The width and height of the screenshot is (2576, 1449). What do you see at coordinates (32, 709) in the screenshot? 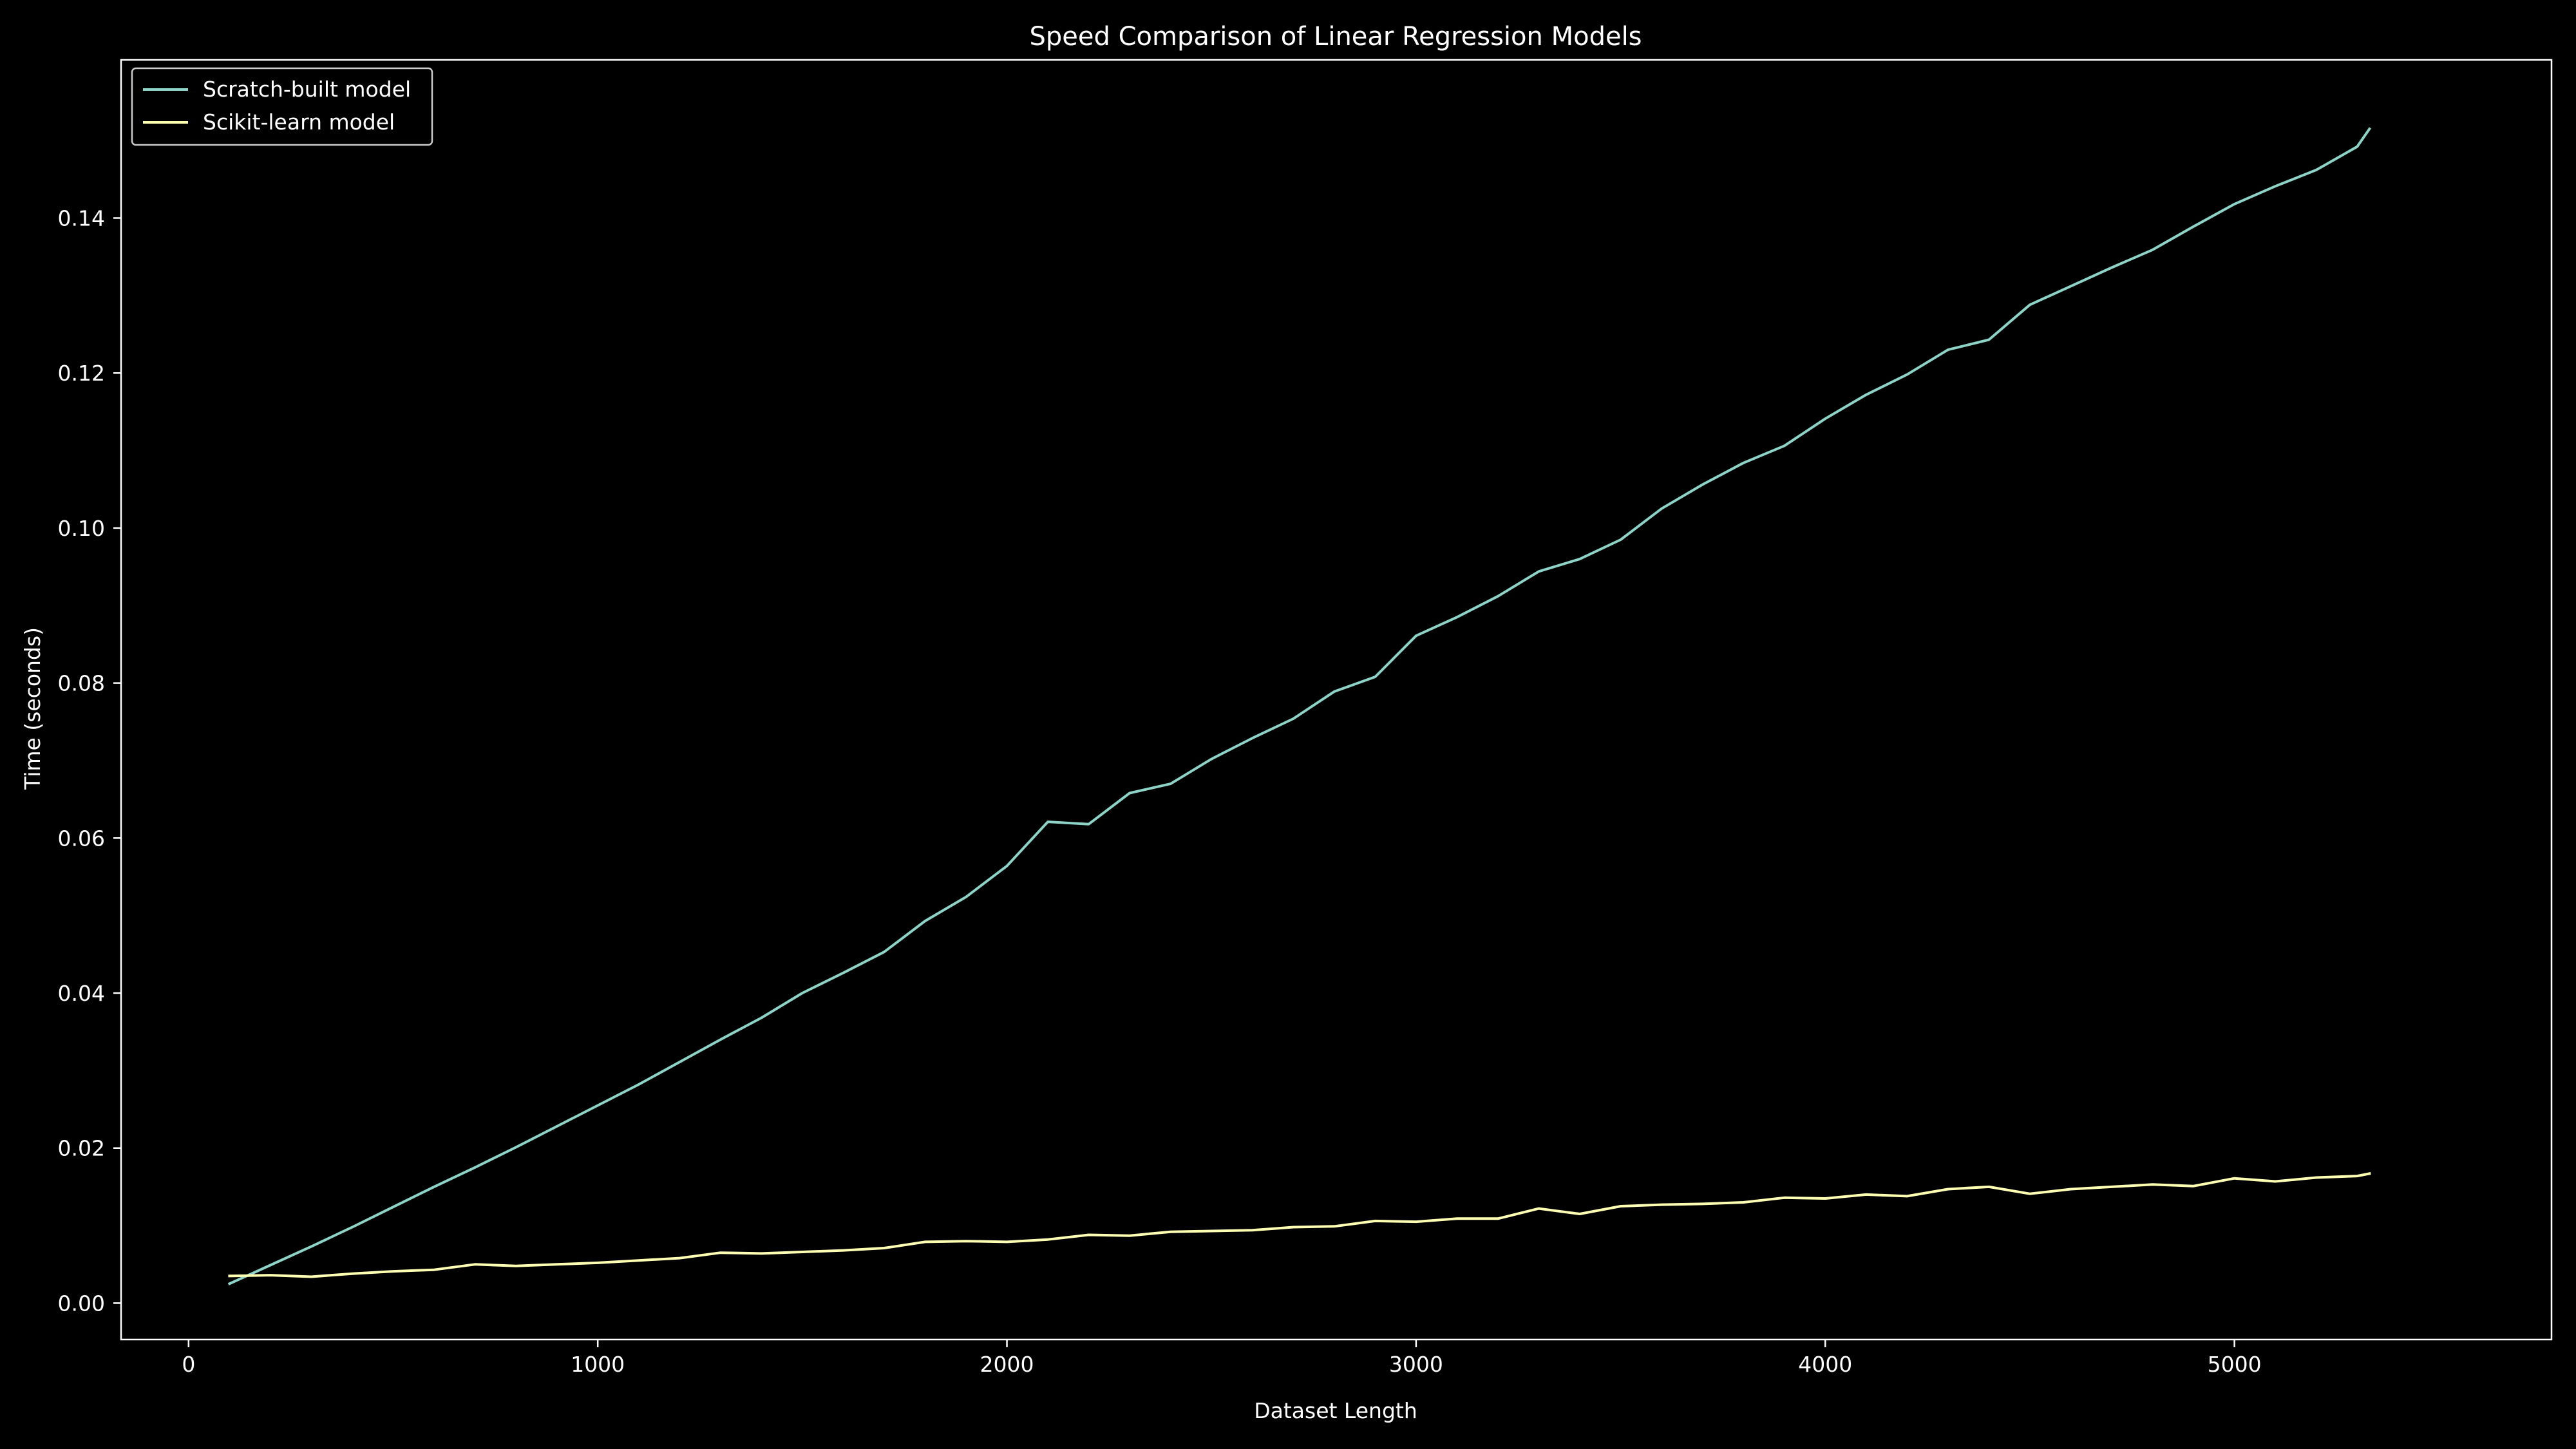
I see `y-axis-label: Time (seconds)` at bounding box center [32, 709].